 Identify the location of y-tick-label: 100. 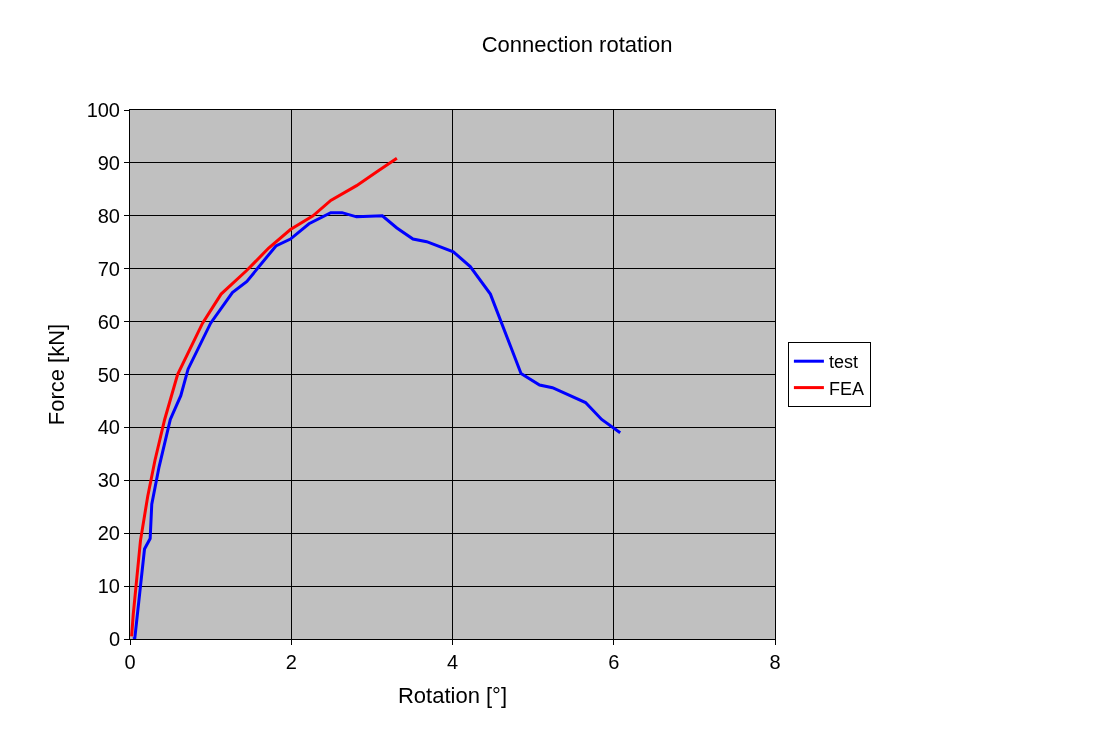
(103, 110).